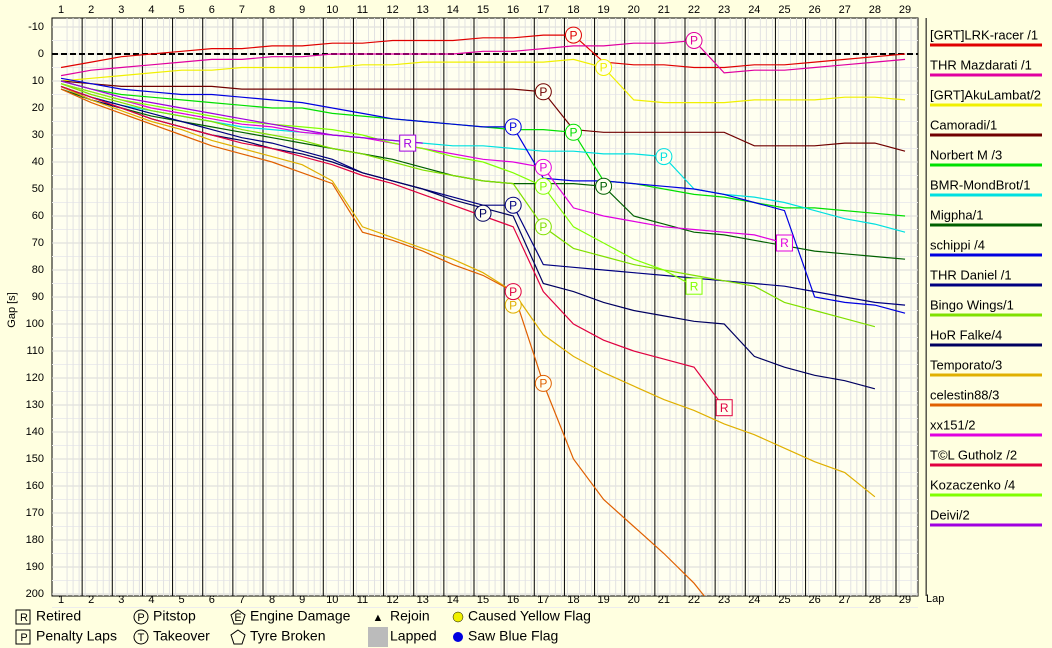 The image size is (1052, 648). What do you see at coordinates (724, 600) in the screenshot?
I see `x-tick-label: 23` at bounding box center [724, 600].